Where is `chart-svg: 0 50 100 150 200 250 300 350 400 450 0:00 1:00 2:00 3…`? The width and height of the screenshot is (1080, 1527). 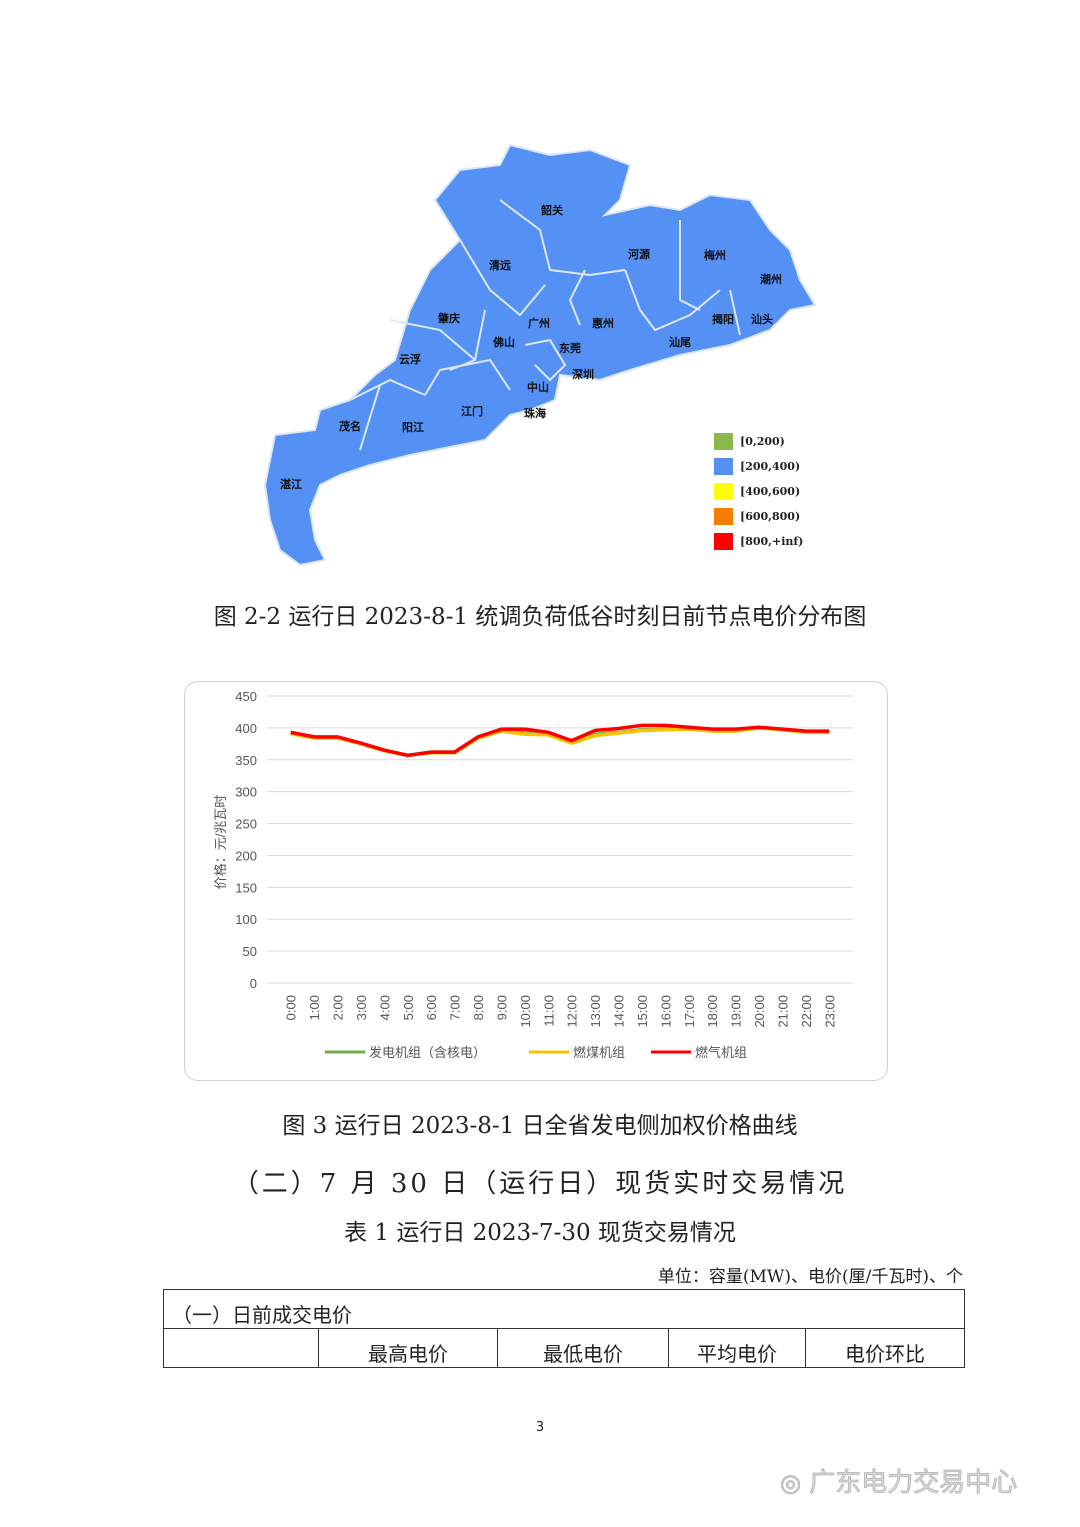 chart-svg: 0 50 100 150 200 250 300 350 400 450 0:00 1:00 2:00 3… is located at coordinates (533, 874).